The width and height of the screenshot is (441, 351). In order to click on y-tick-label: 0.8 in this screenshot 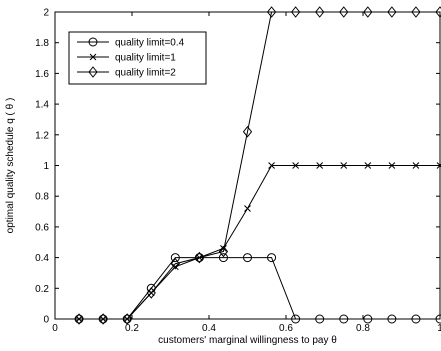, I will do `click(42, 197)`.